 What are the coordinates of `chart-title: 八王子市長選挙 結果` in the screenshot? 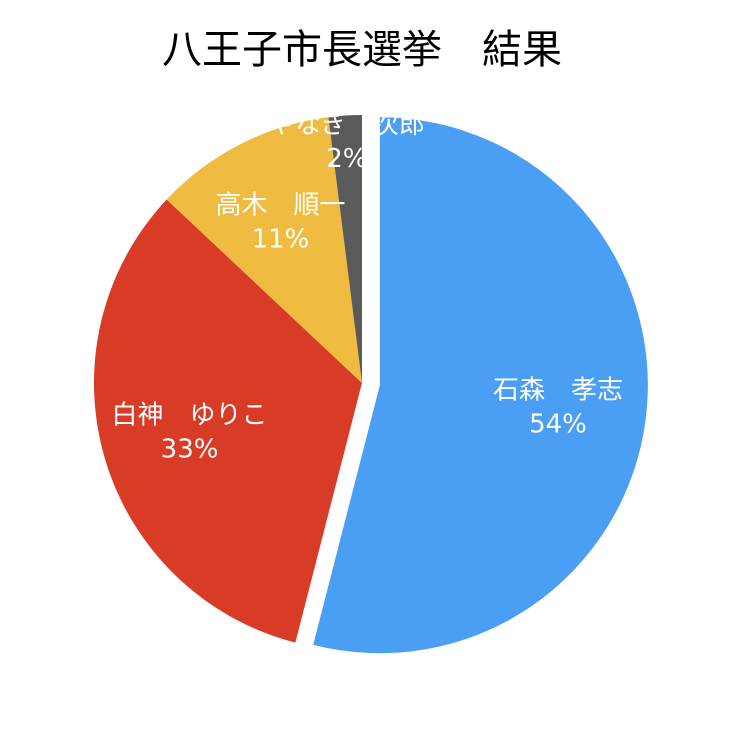 It's located at (362, 50).